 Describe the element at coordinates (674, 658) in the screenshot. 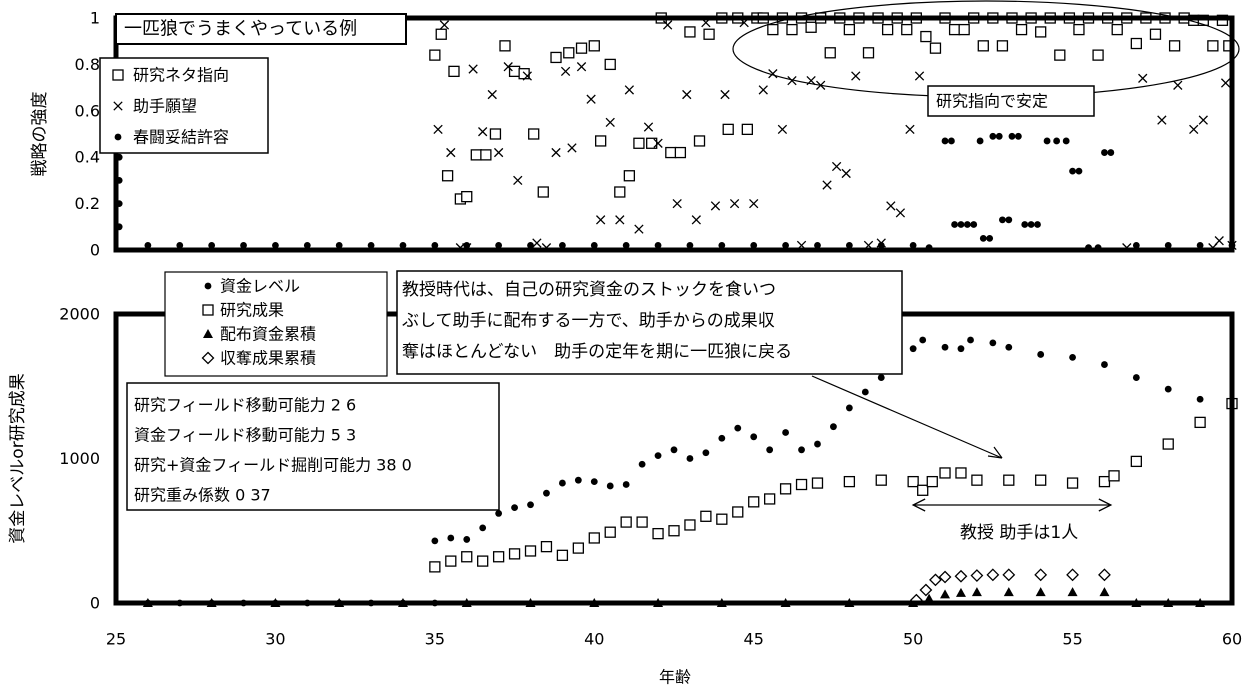

I see `x-axis: 25 30 35 40 45 50 55 60 年齢` at that location.